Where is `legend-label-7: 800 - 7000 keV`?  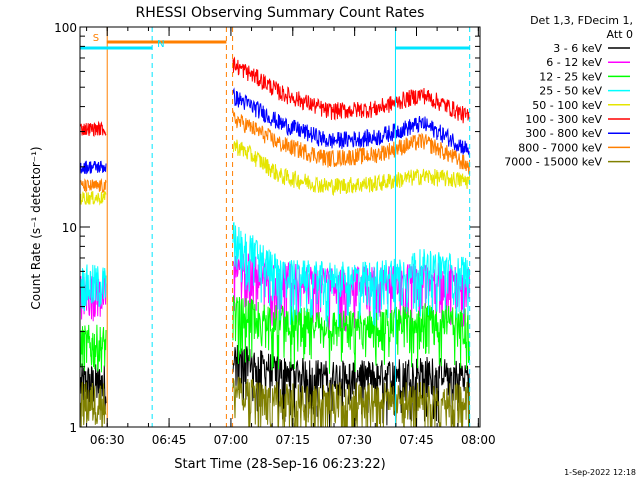 legend-label-7: 800 - 7000 keV is located at coordinates (560, 147).